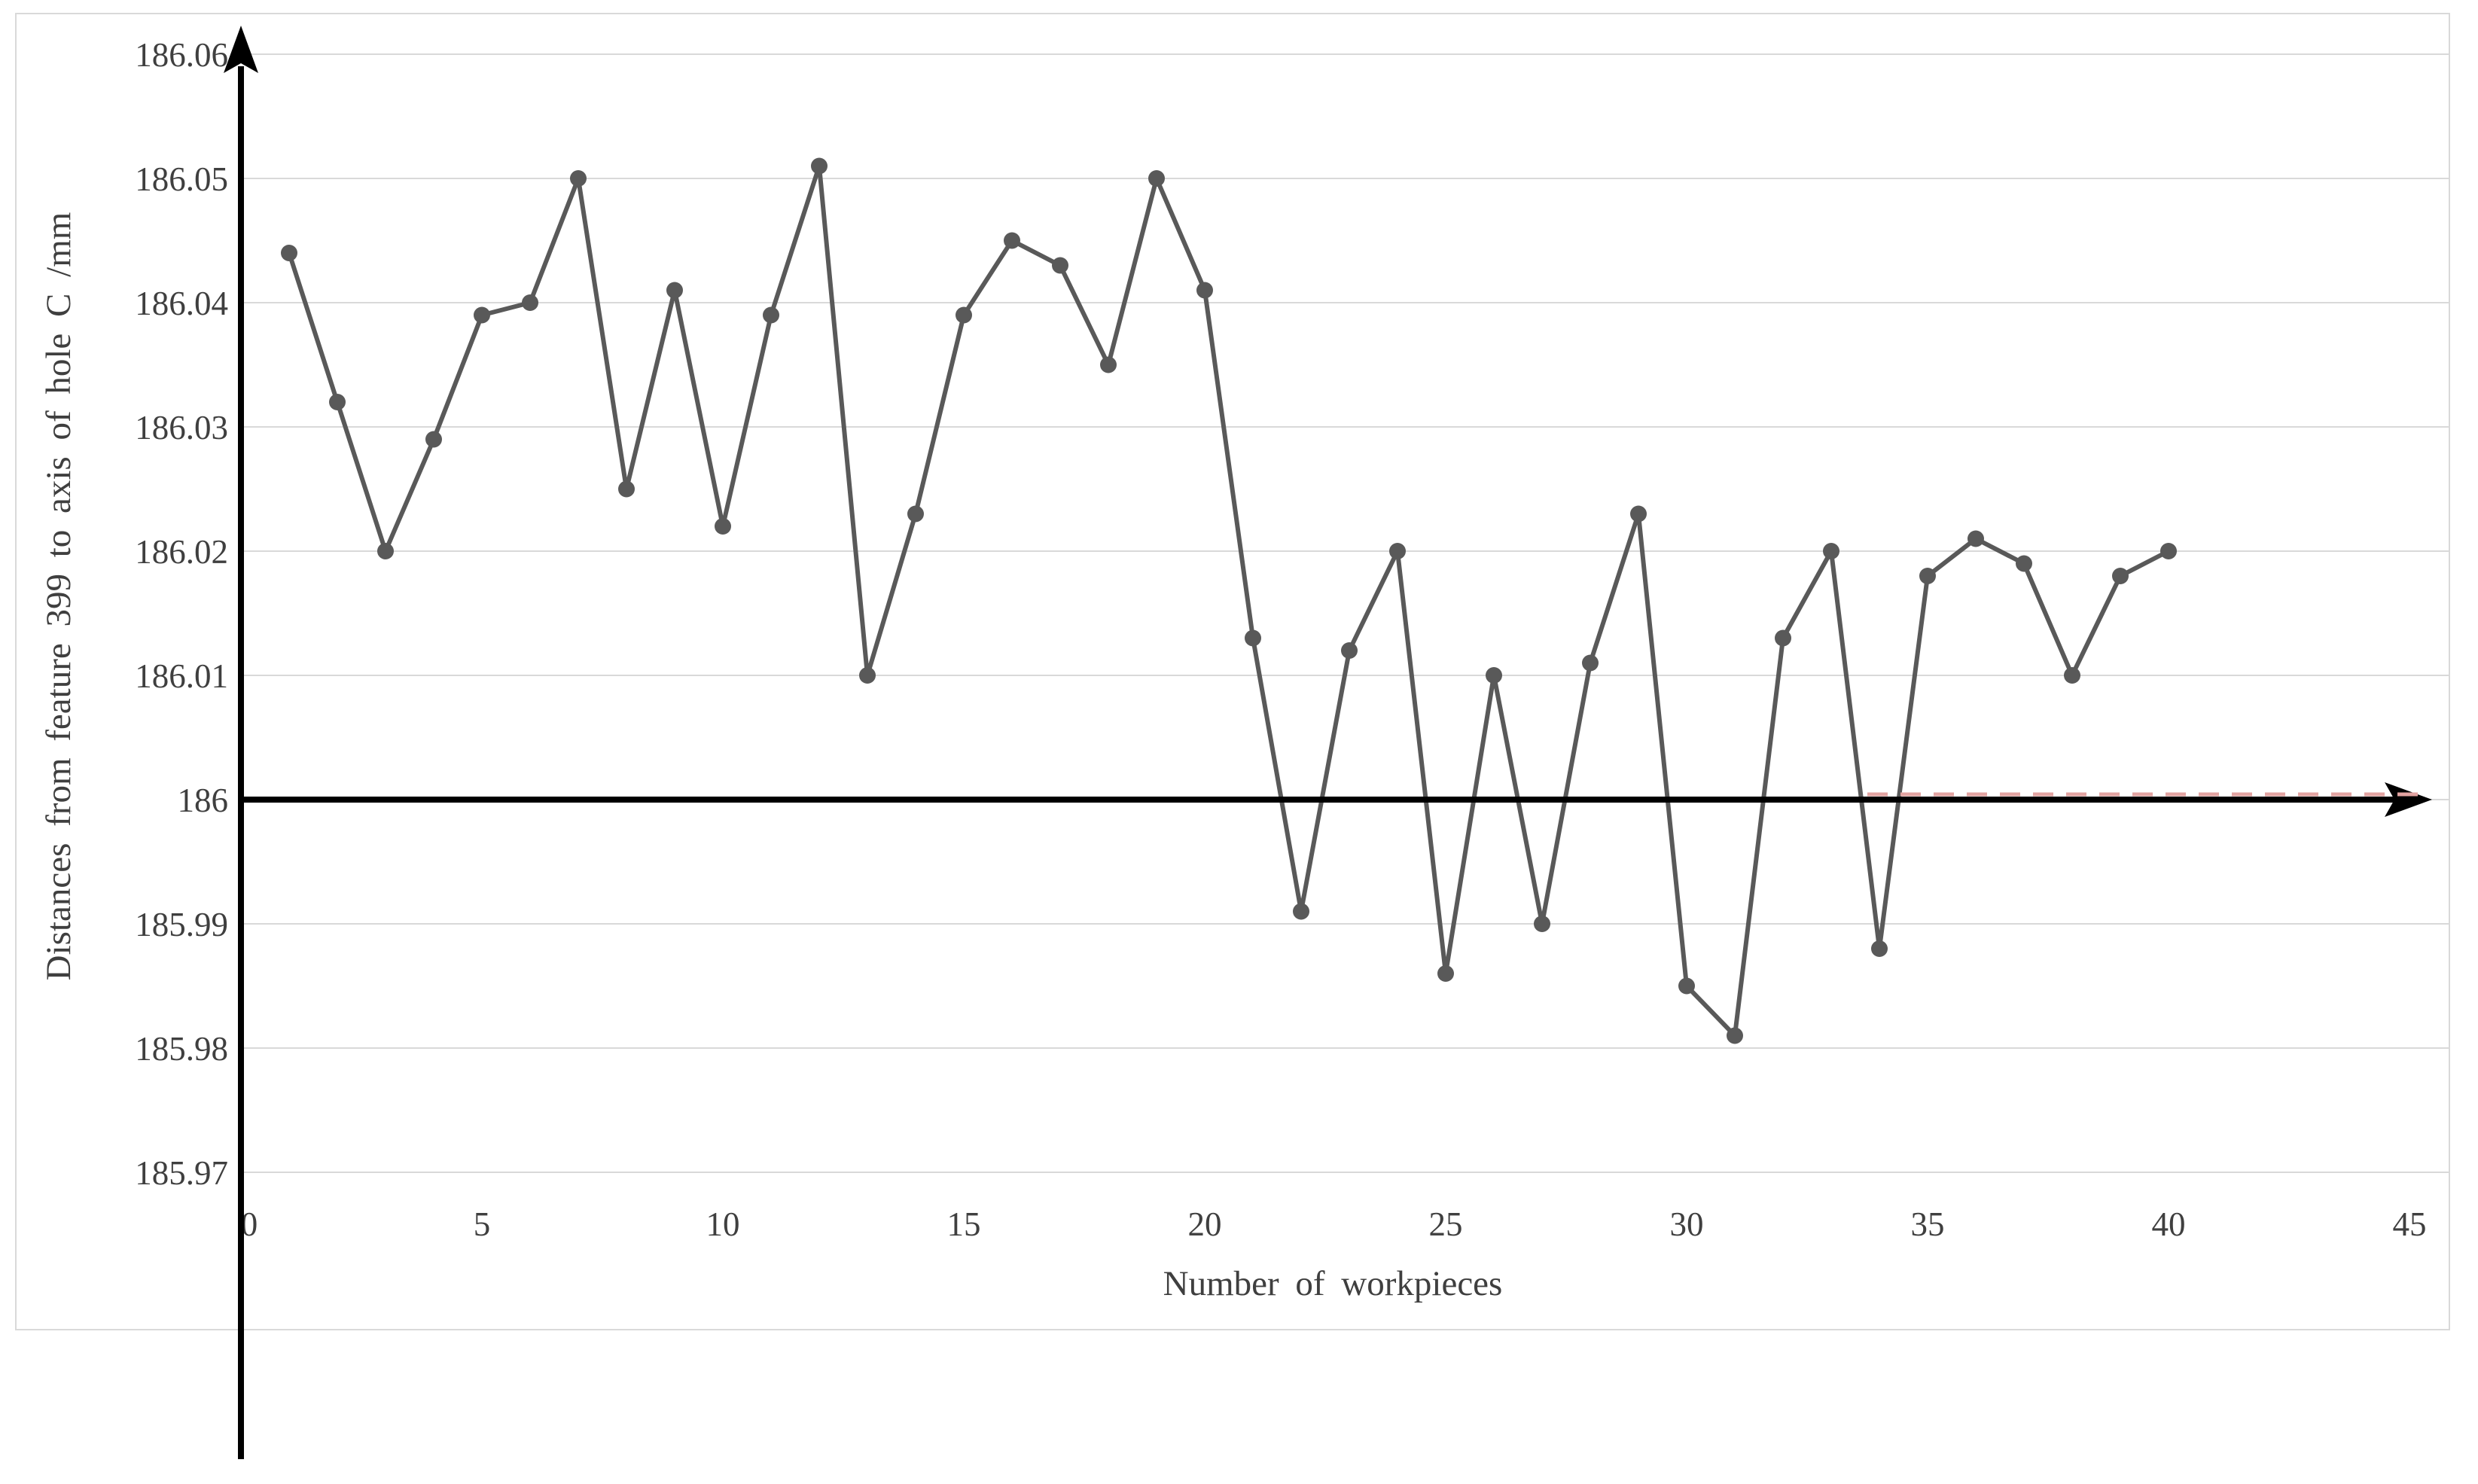 This screenshot has width=2478, height=1484. What do you see at coordinates (204, 800) in the screenshot?
I see `y-tick-label: 186` at bounding box center [204, 800].